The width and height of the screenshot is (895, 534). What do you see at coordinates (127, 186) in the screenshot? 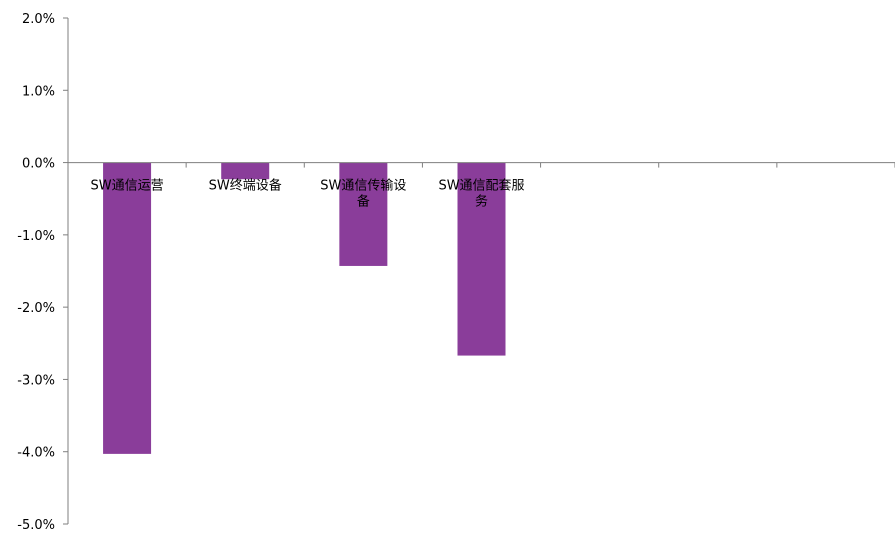
I see `category-label: SW通信运营` at bounding box center [127, 186].